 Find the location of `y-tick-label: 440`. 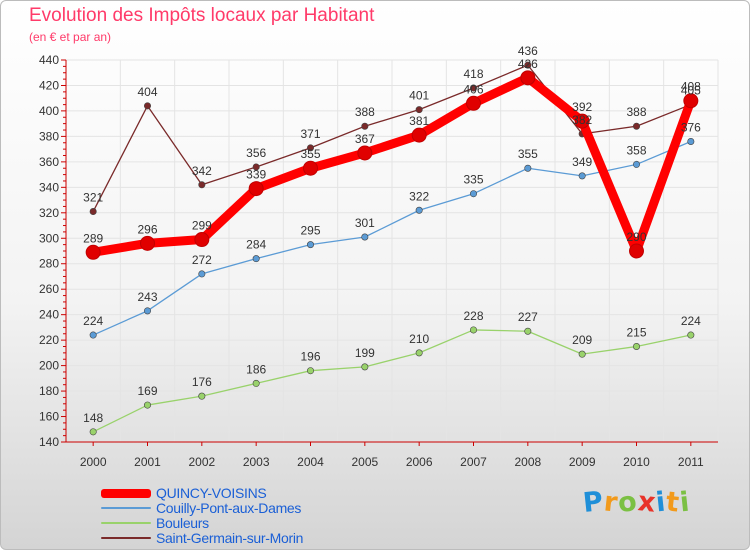

y-tick-label: 440 is located at coordinates (49, 60).